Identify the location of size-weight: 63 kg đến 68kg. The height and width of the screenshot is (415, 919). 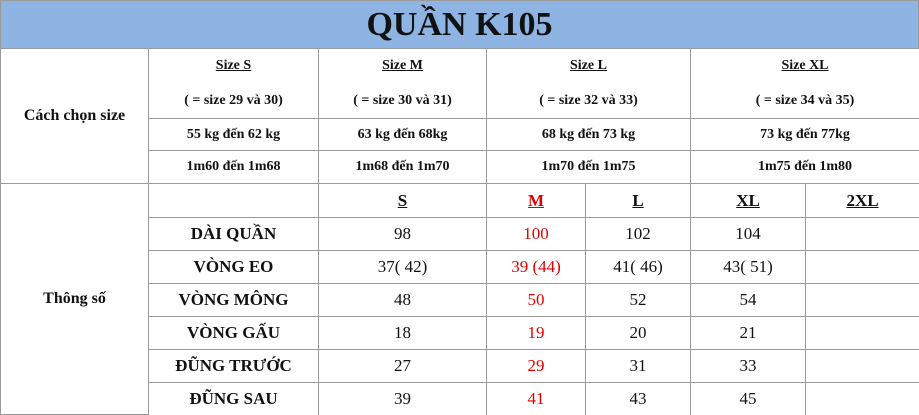
(402, 134).